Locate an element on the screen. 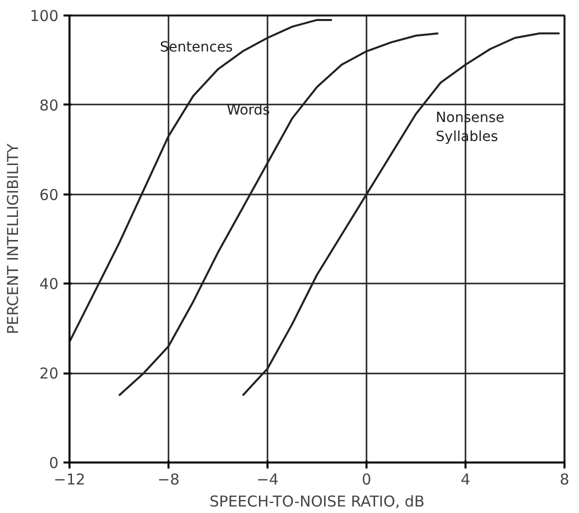 The width and height of the screenshot is (579, 513). y-tick-label: 80 is located at coordinates (49, 105).